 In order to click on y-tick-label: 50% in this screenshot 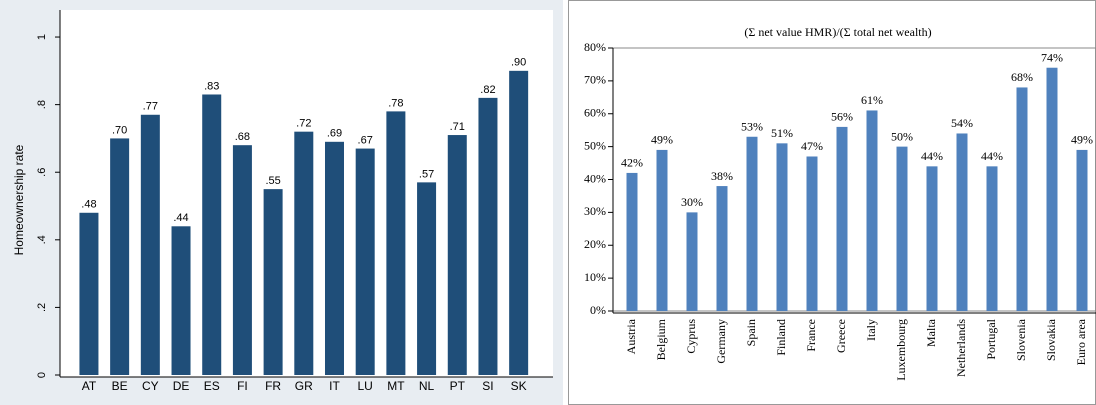, I will do `click(595, 145)`.